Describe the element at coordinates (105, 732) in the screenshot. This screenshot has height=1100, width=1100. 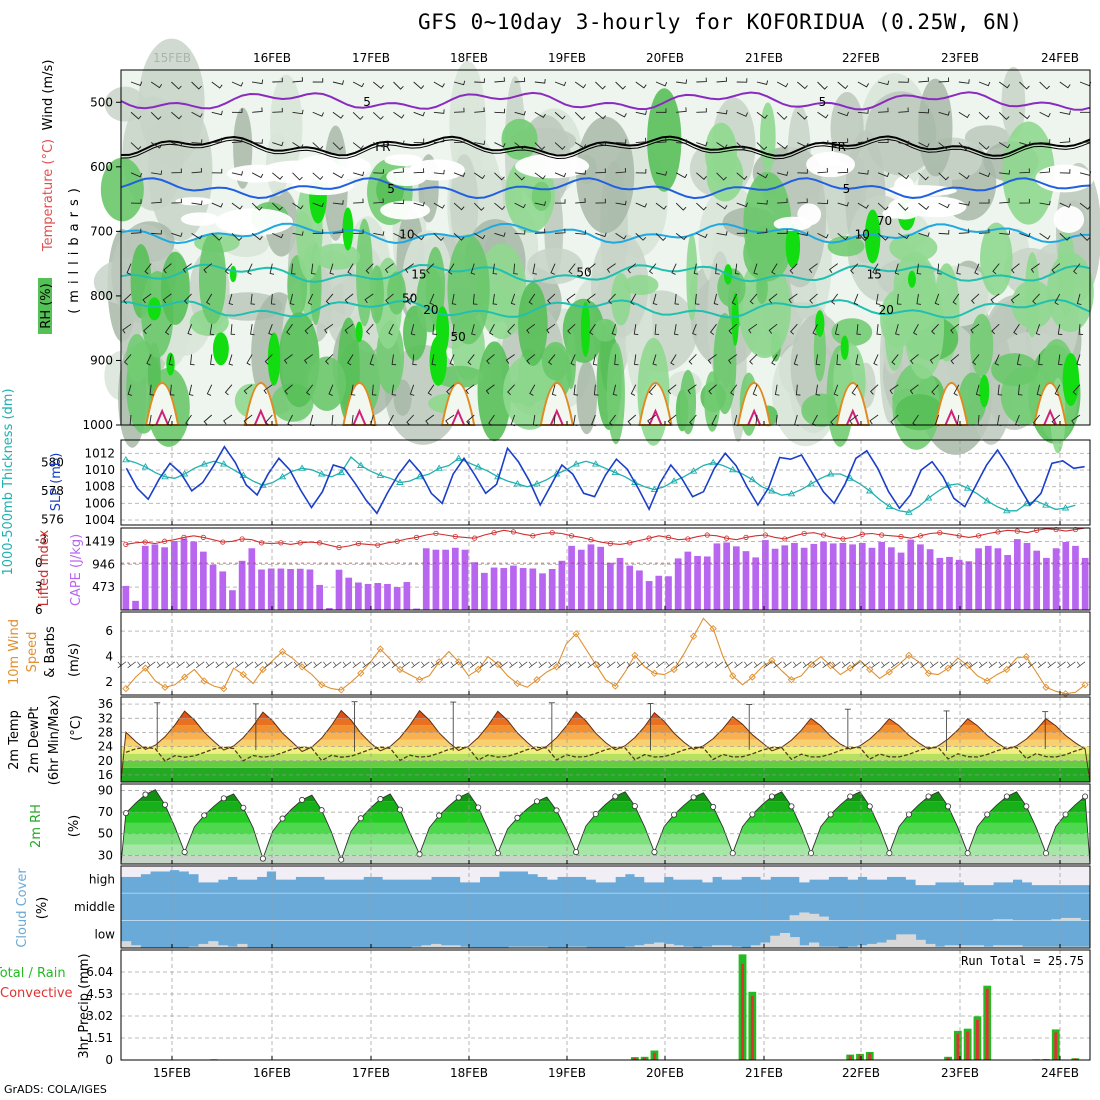
I see `temp-tick-label: 28` at that location.